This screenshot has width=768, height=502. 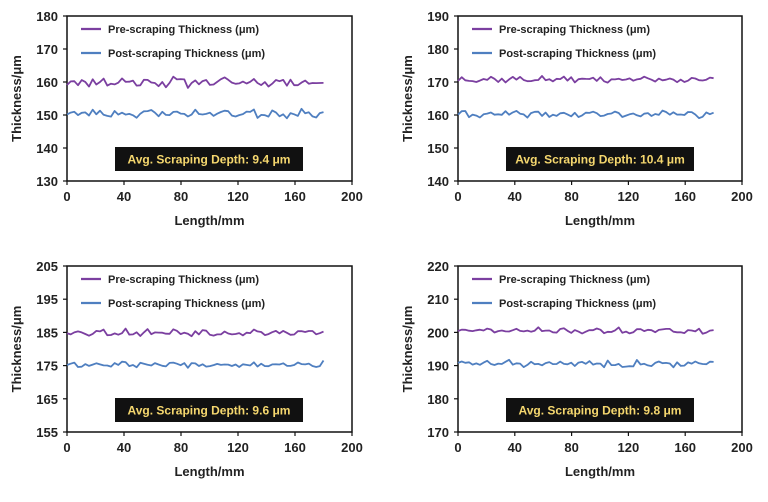 I want to click on annotation-text: Avg. Scraping Depth: 9.6 μm, so click(x=209, y=411).